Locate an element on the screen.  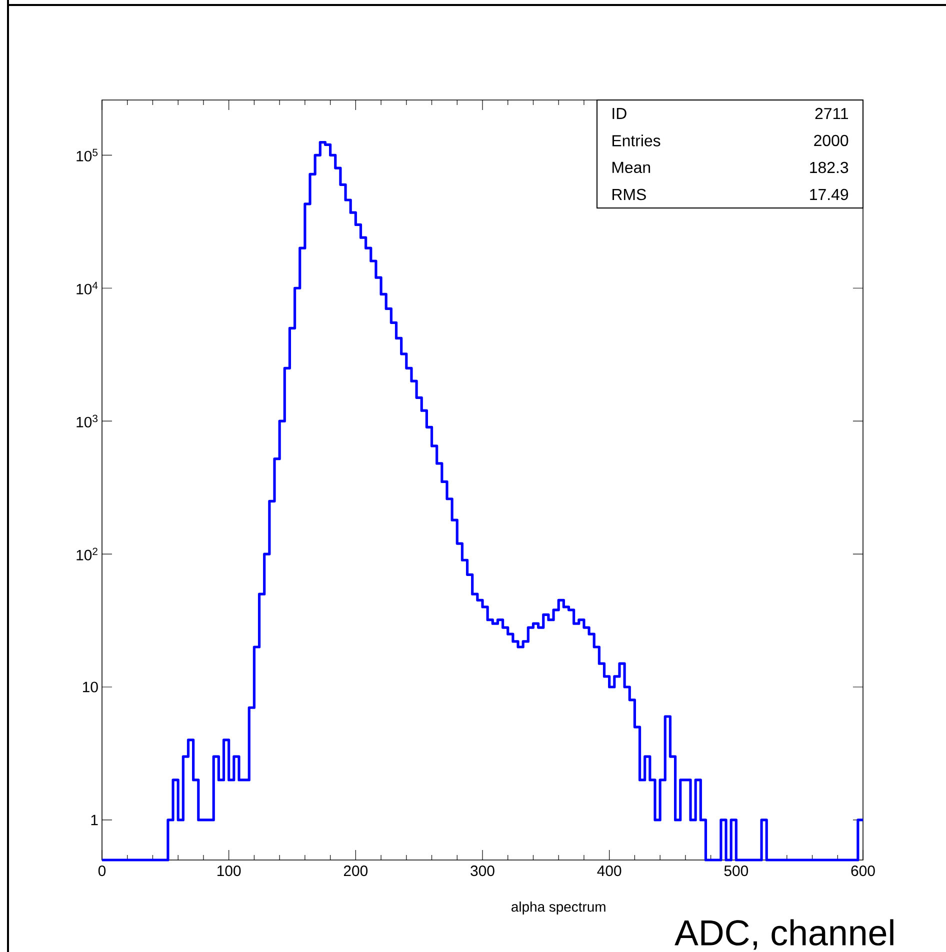
annotation: RMS is located at coordinates (629, 194).